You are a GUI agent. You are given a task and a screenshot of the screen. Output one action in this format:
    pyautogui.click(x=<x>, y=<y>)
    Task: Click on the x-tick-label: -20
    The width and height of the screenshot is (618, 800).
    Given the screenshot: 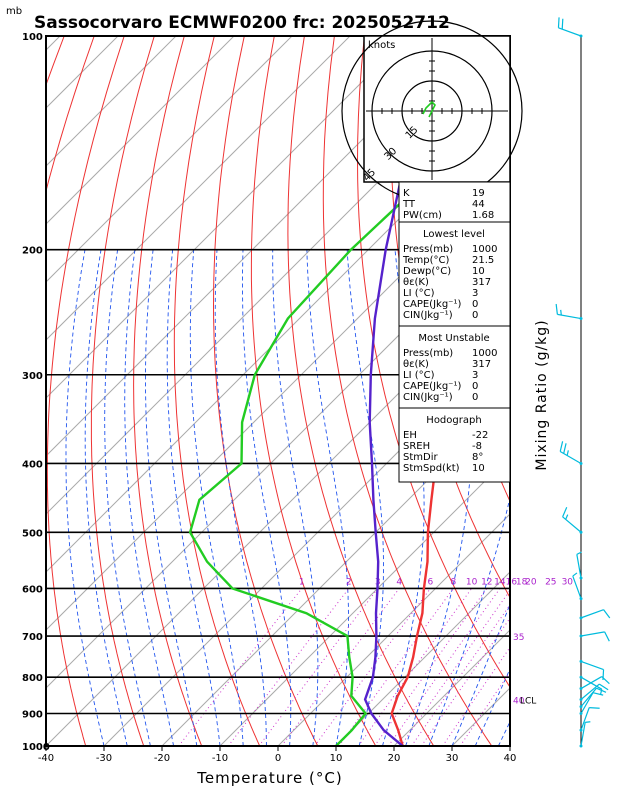 What is the action you would take?
    pyautogui.click(x=162, y=758)
    